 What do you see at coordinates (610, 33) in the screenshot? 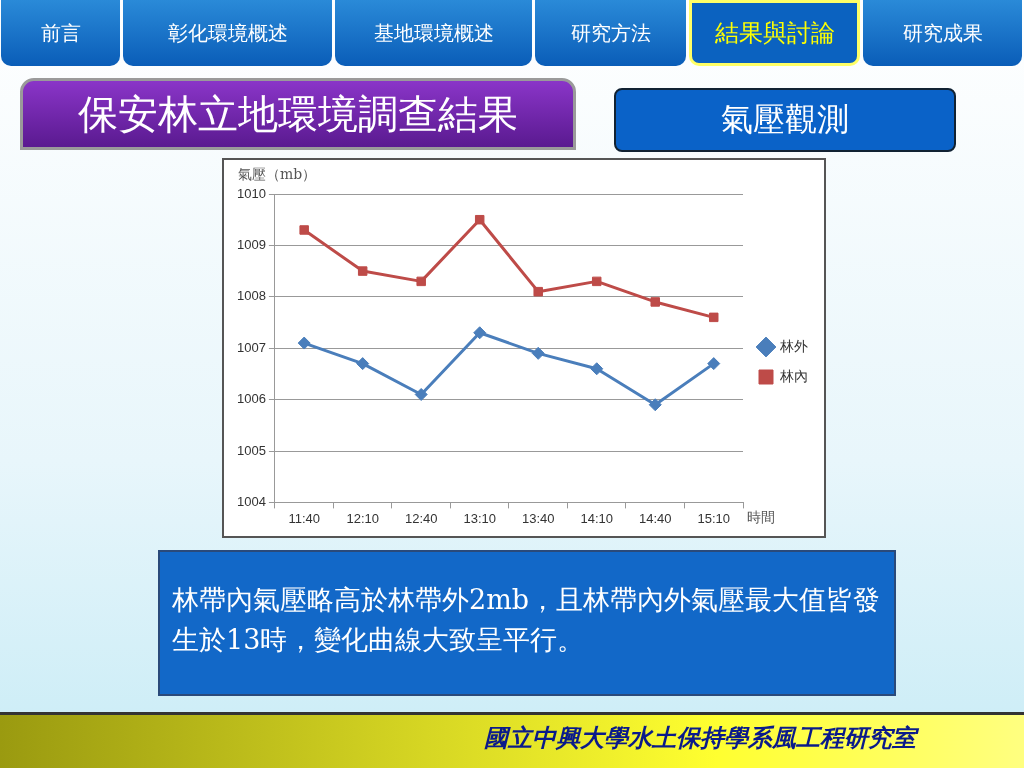
I see `text: 研究方法` at bounding box center [610, 33].